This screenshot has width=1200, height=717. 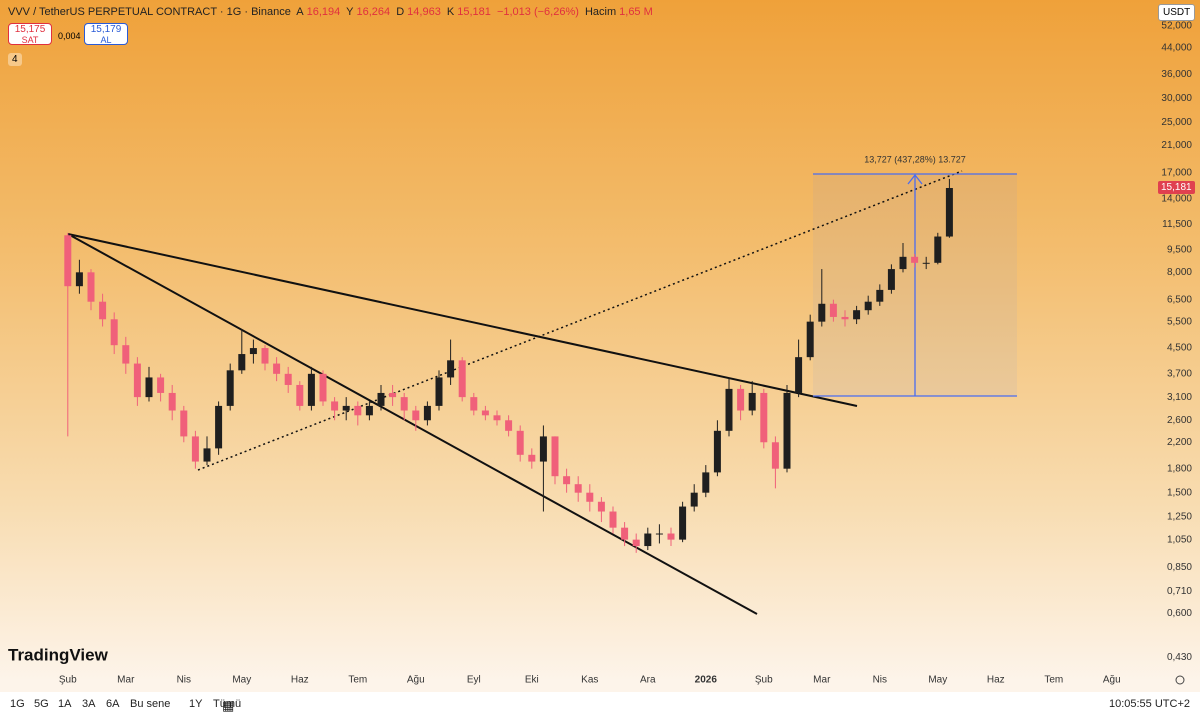 What do you see at coordinates (1179, 613) in the screenshot?
I see `y-tick-label: 0,600` at bounding box center [1179, 613].